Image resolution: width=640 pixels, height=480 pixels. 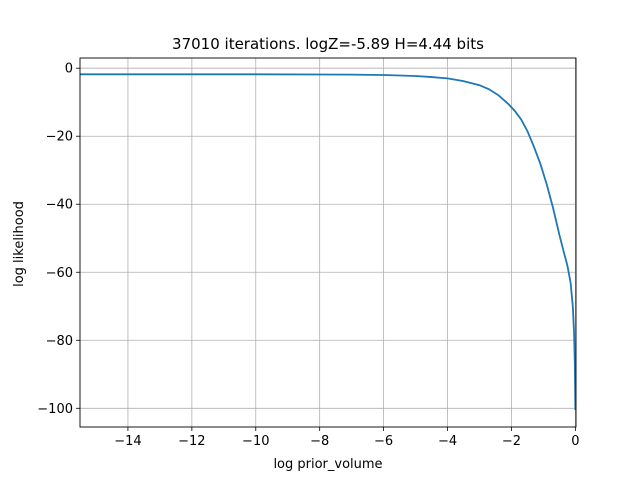 What do you see at coordinates (59, 137) in the screenshot?
I see `y-tick-label: −20` at bounding box center [59, 137].